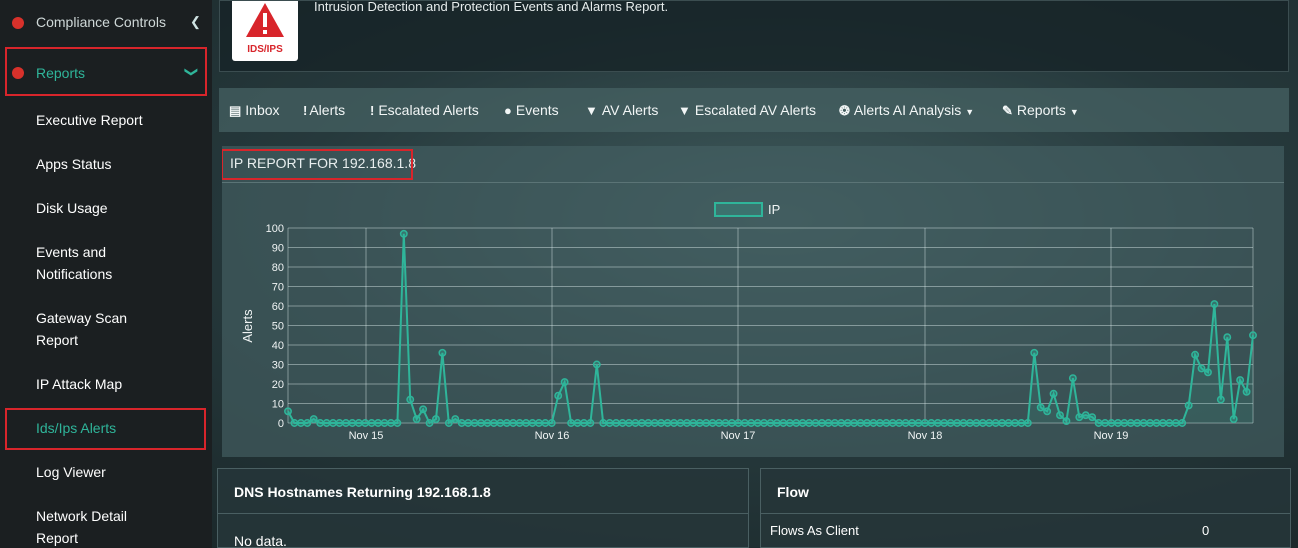  I want to click on tab-reports: ✎ Reports ▼, so click(1040, 110).